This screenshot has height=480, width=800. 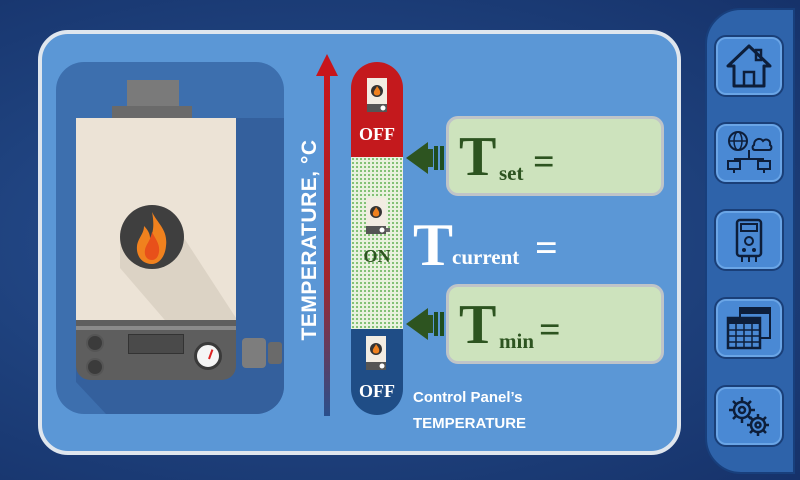 What do you see at coordinates (377, 243) in the screenshot?
I see `on-zone` at bounding box center [377, 243].